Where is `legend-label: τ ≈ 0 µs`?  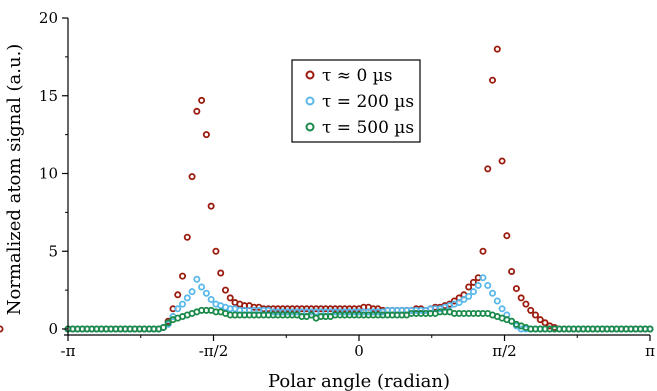 legend-label: τ ≈ 0 µs is located at coordinates (357, 76).